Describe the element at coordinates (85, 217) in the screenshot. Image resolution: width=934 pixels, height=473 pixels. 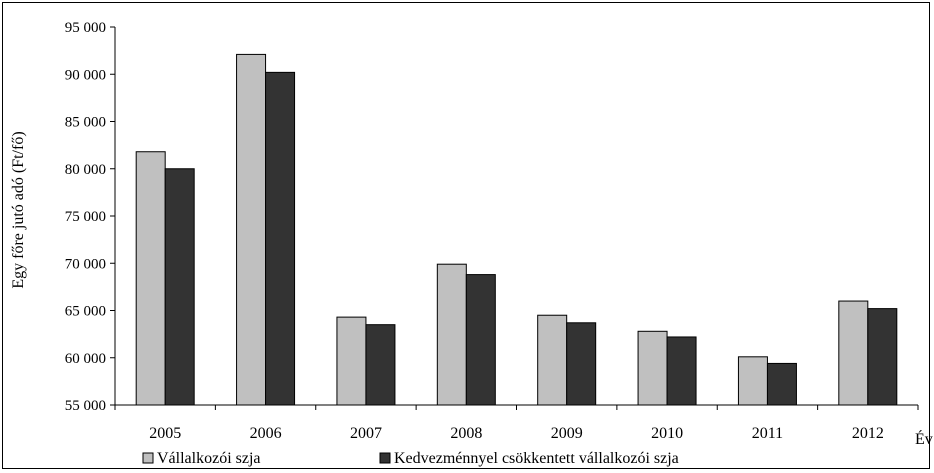
I see `y-tick-label: 75 000` at that location.